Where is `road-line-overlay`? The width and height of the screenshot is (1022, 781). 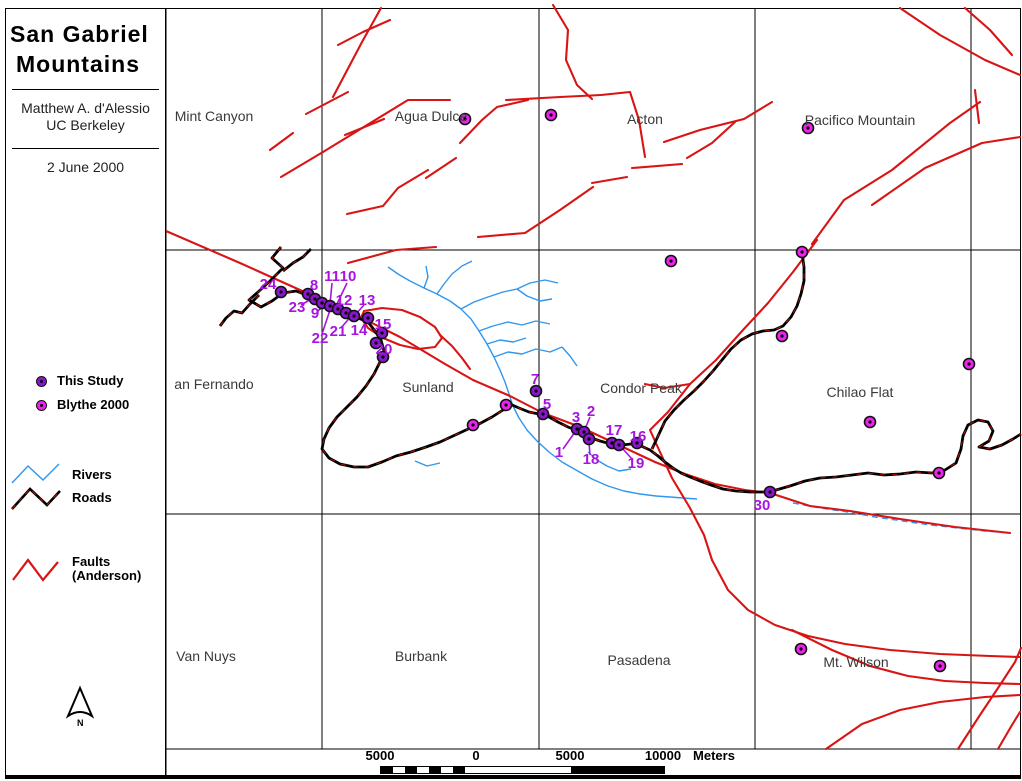 road-line-overlay is located at coordinates (239, 310).